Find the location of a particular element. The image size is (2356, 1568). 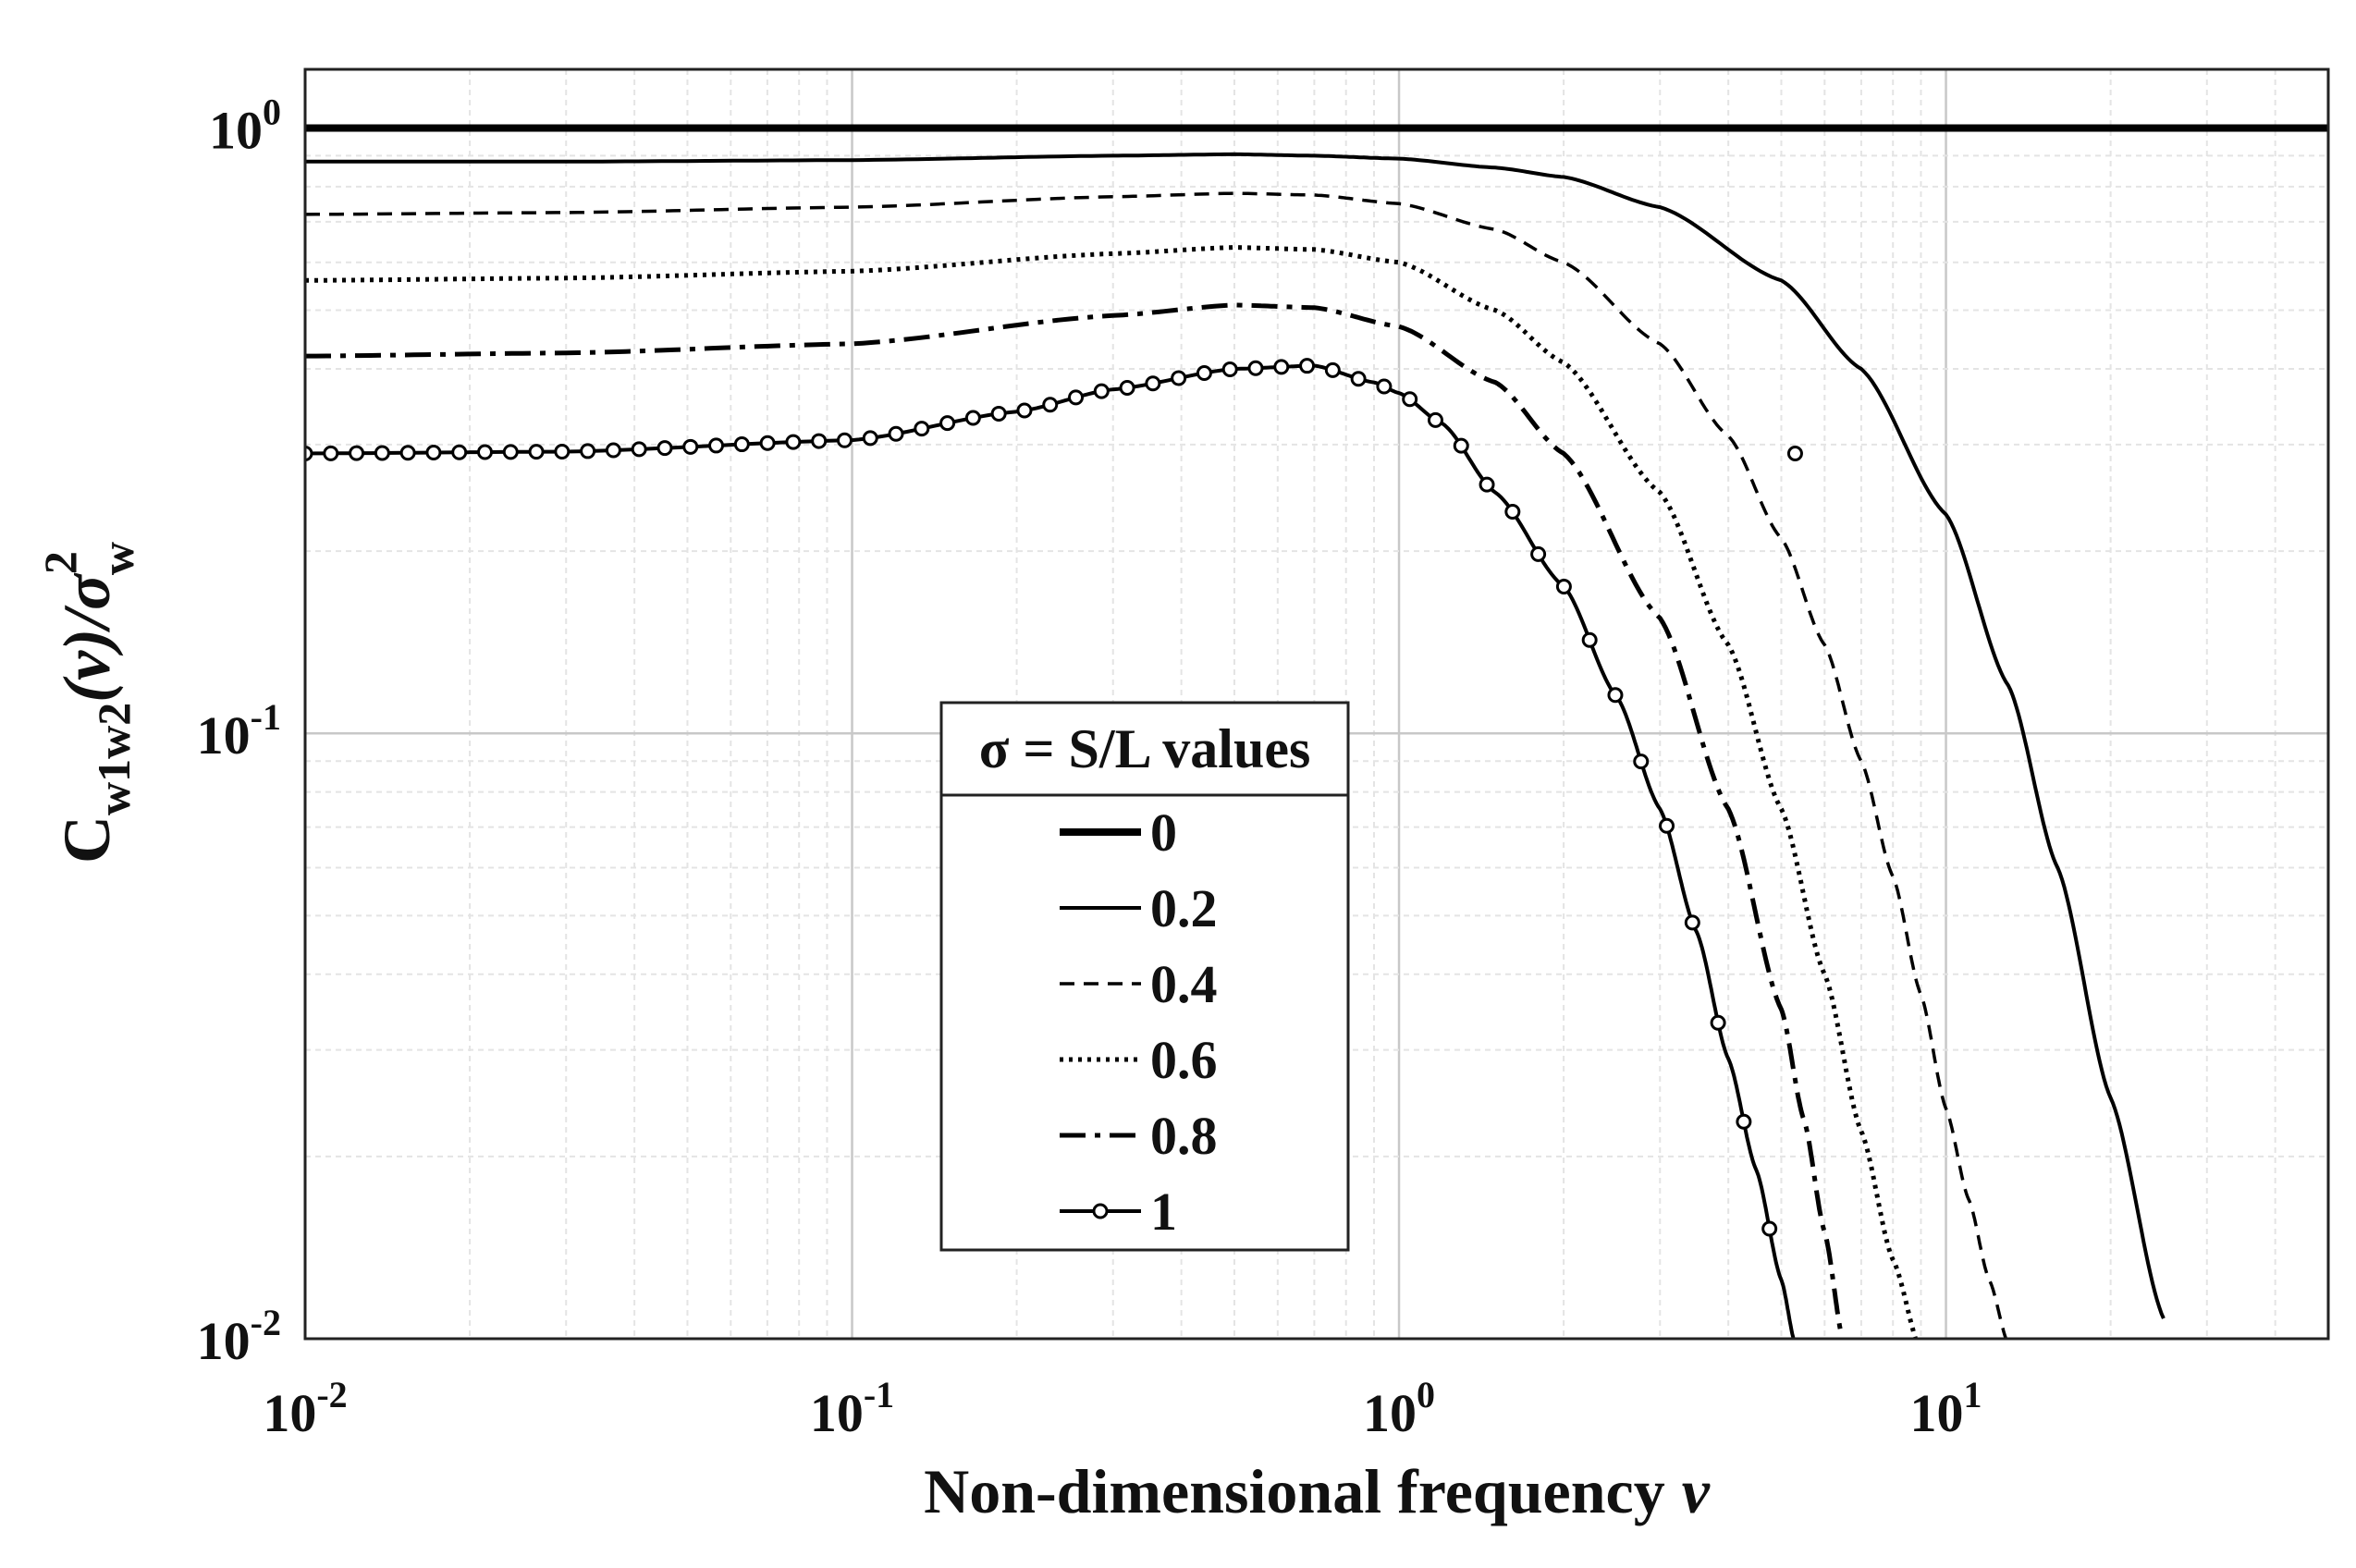

x-axis-label-symbol: ν is located at coordinates (1696, 1491).